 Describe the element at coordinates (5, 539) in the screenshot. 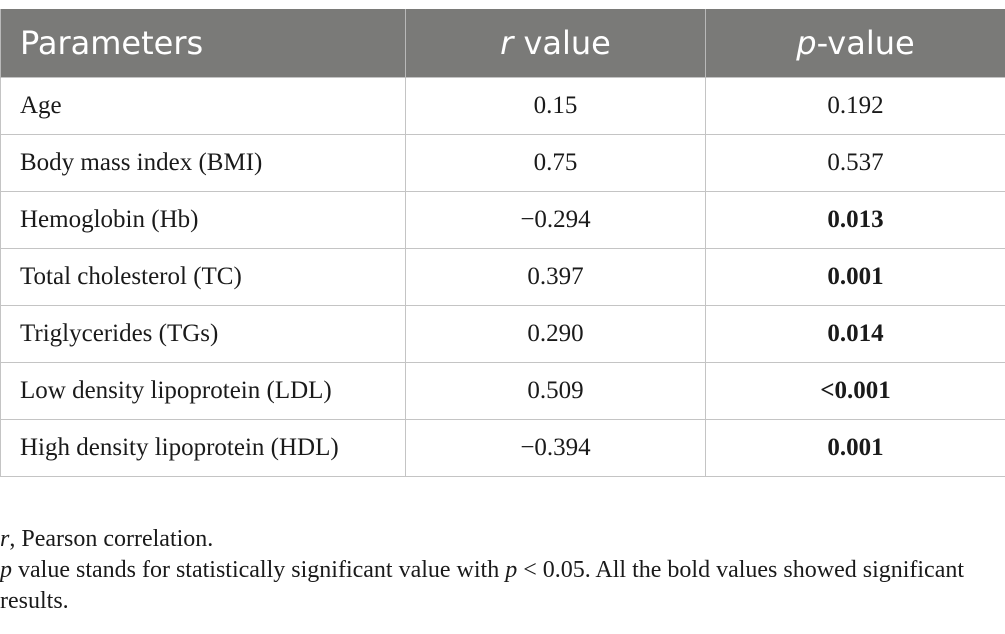

I see `footnote-r-italic: r` at that location.